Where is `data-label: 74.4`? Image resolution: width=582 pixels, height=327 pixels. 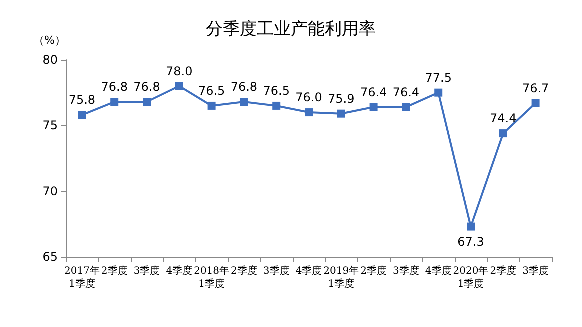
data-label: 74.4 is located at coordinates (503, 119).